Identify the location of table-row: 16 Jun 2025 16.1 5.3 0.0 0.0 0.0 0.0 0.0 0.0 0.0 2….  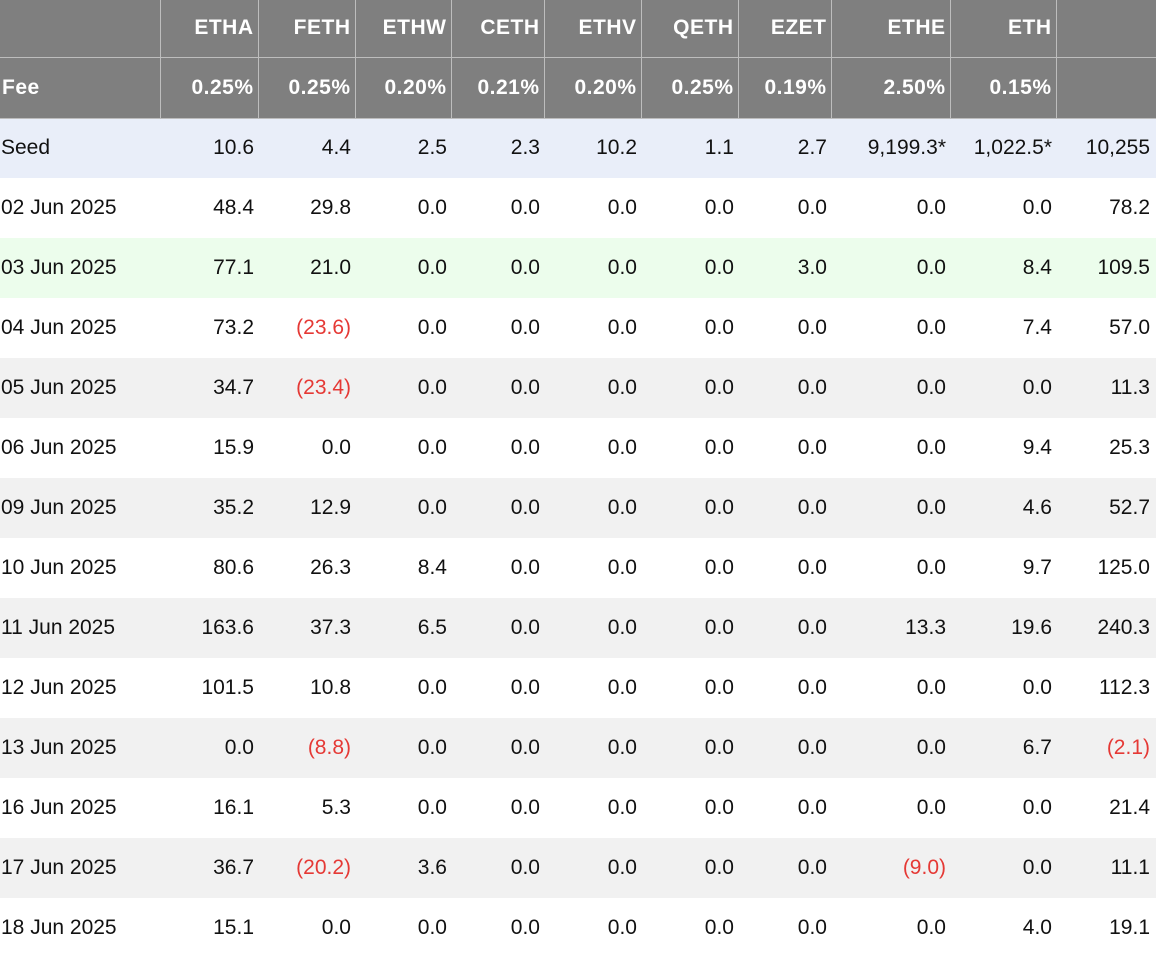
(578, 808).